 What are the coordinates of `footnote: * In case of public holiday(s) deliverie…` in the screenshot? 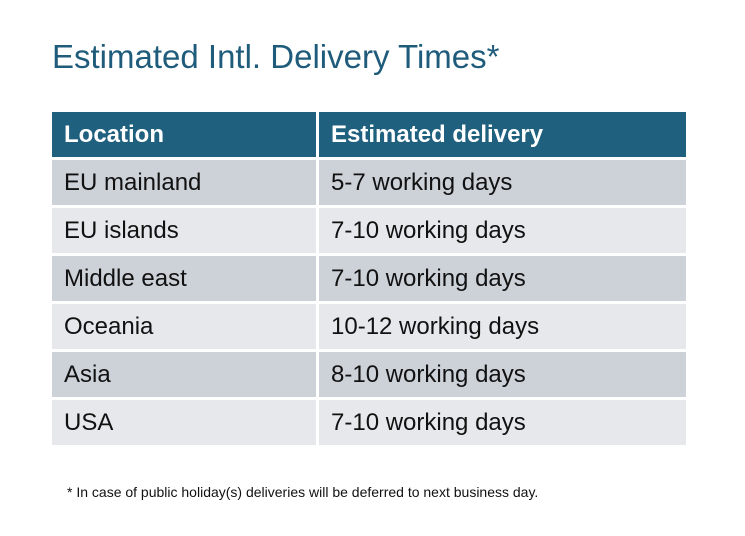 It's located at (303, 492).